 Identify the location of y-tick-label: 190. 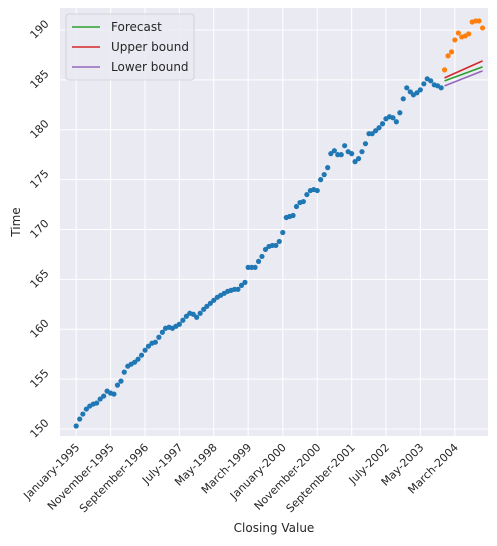
(40, 29).